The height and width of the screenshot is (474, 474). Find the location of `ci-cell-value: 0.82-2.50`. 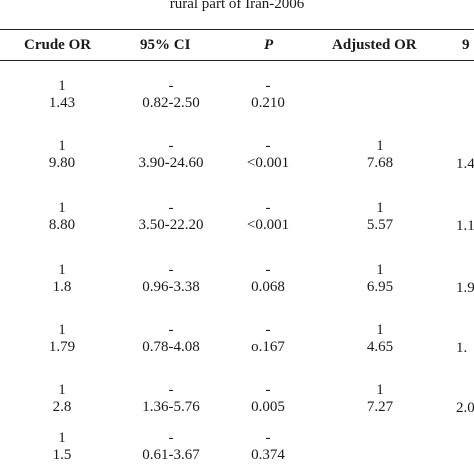

ci-cell-value: 0.82-2.50 is located at coordinates (171, 103).